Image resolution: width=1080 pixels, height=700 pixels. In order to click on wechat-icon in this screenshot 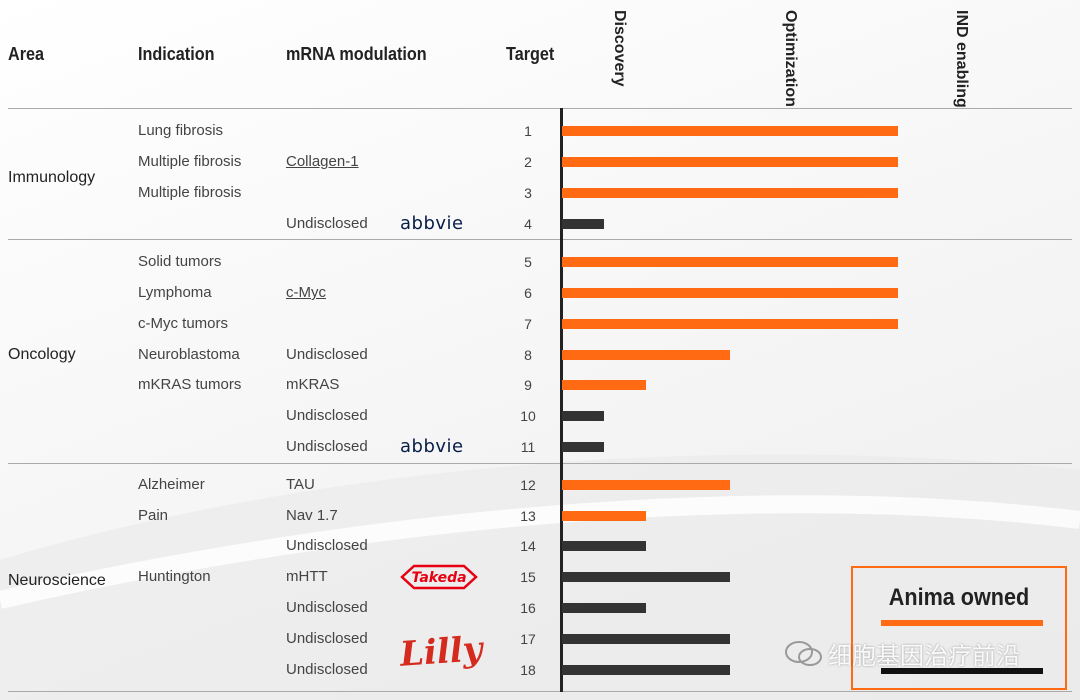, I will do `click(803, 653)`.